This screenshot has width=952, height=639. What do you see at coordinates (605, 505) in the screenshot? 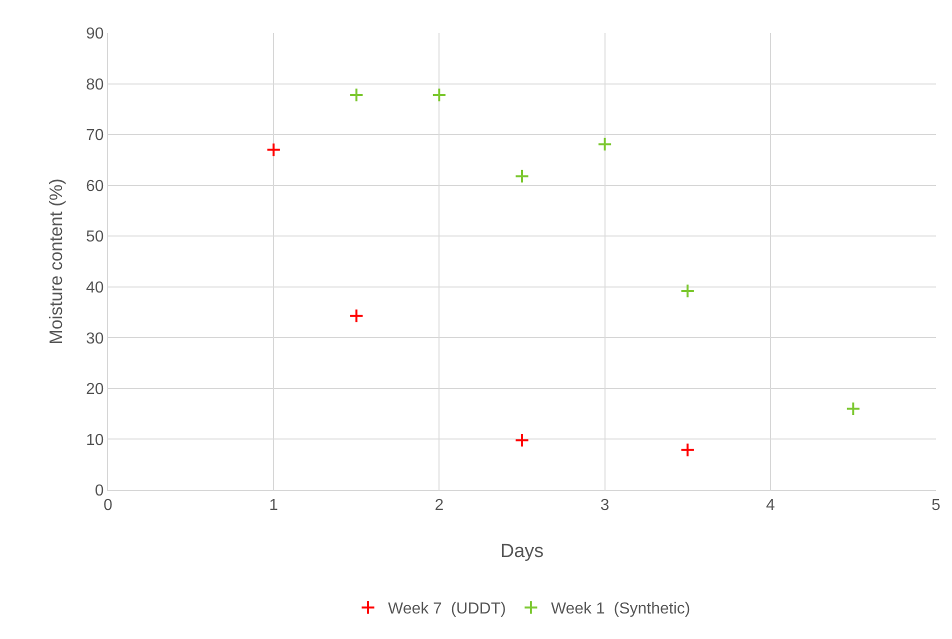
I see `x-tick-label: 3` at bounding box center [605, 505].